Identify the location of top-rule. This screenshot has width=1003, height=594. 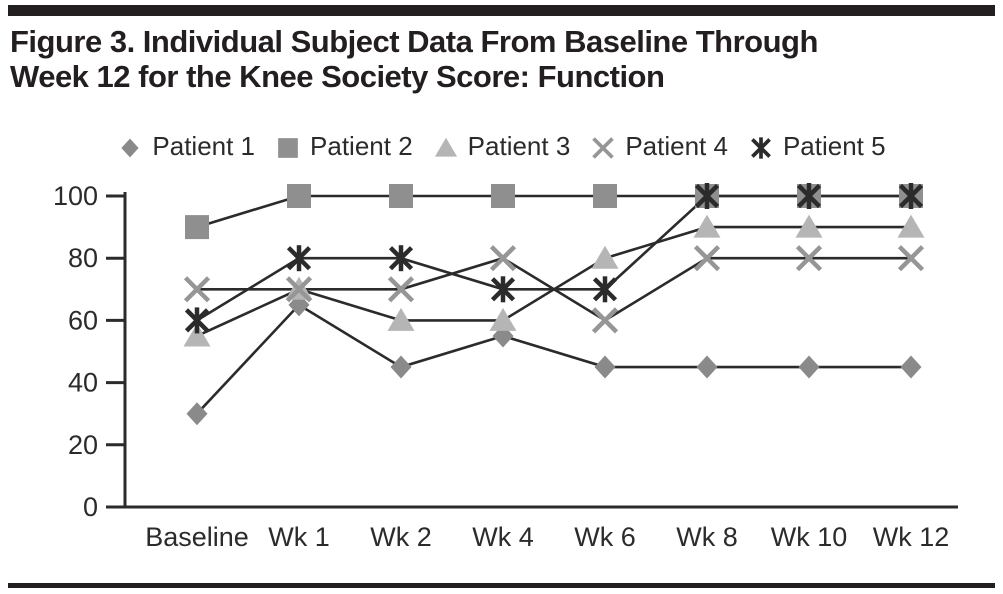
(501, 10).